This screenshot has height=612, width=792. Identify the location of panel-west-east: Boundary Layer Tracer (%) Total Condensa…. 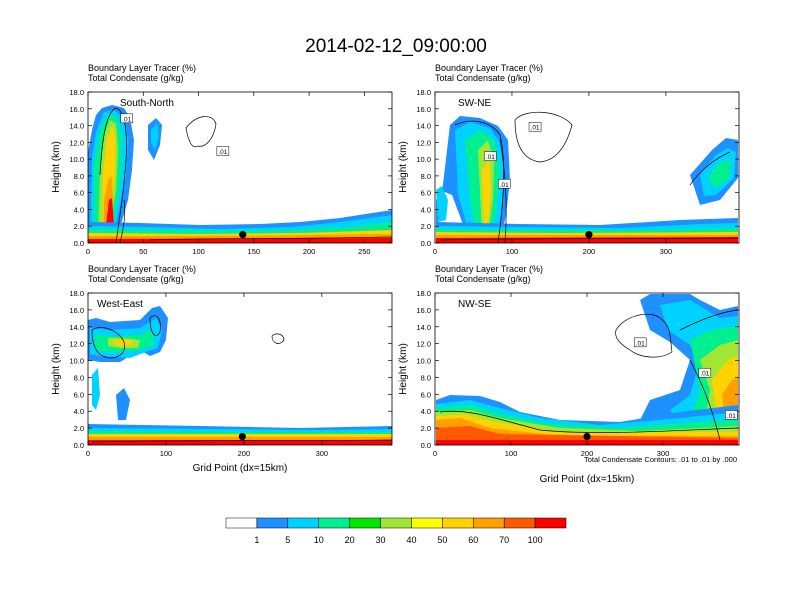
(222, 369).